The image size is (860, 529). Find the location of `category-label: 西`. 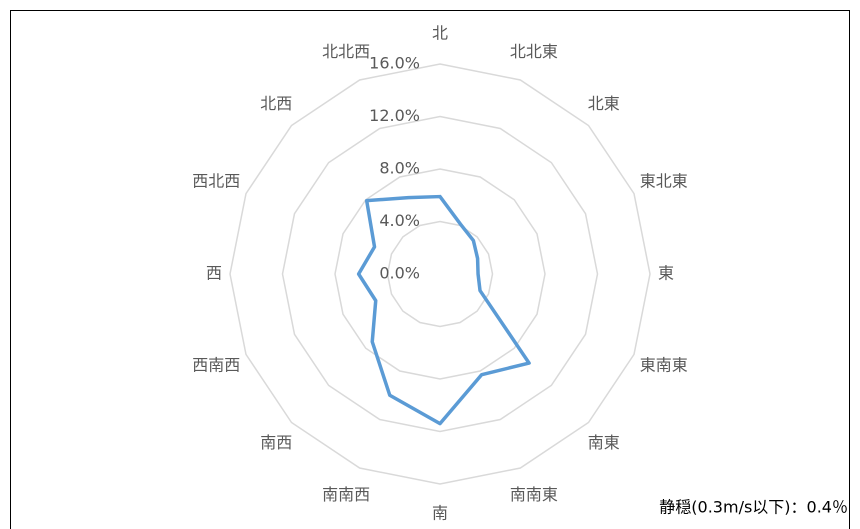

category-label: 西 is located at coordinates (214, 273).